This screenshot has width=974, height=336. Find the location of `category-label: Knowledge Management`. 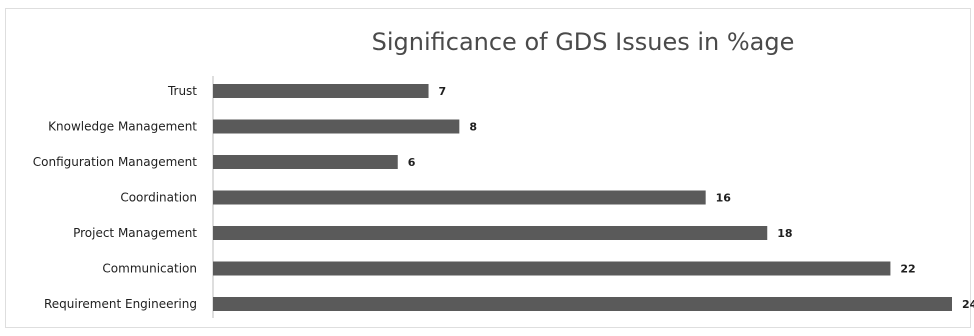

category-label: Knowledge Management is located at coordinates (122, 127).